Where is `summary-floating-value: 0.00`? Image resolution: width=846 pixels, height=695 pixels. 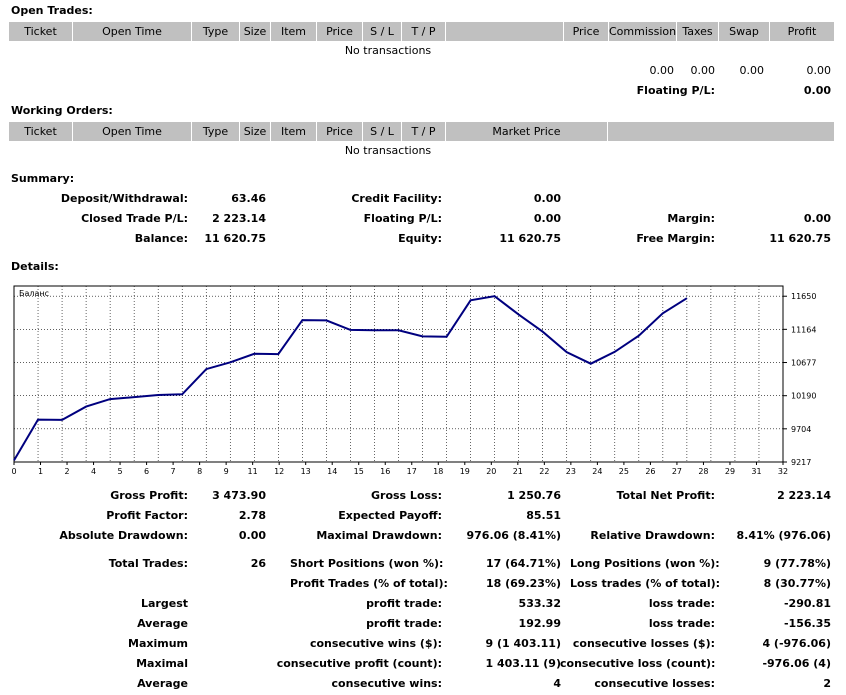 summary-floating-value: 0.00 is located at coordinates (547, 218).